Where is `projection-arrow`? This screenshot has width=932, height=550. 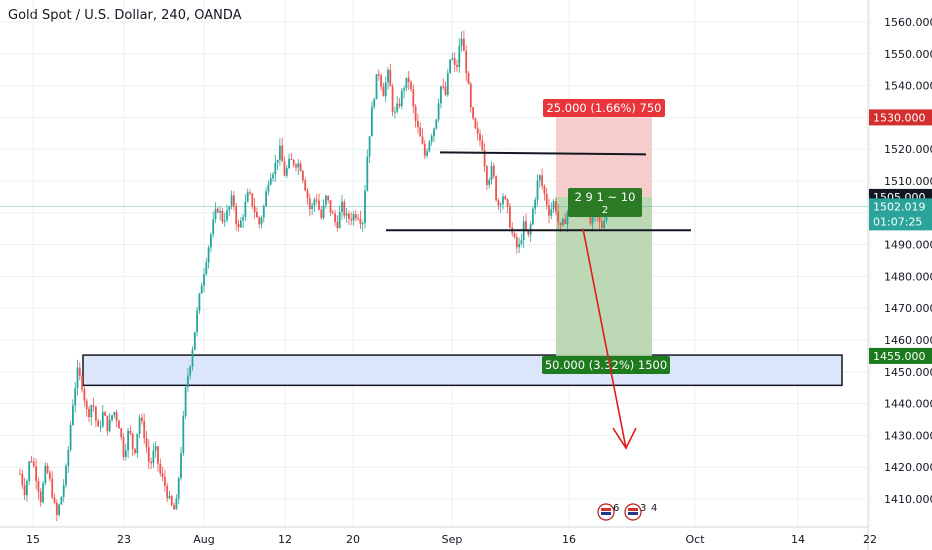
projection-arrow is located at coordinates (604, 338).